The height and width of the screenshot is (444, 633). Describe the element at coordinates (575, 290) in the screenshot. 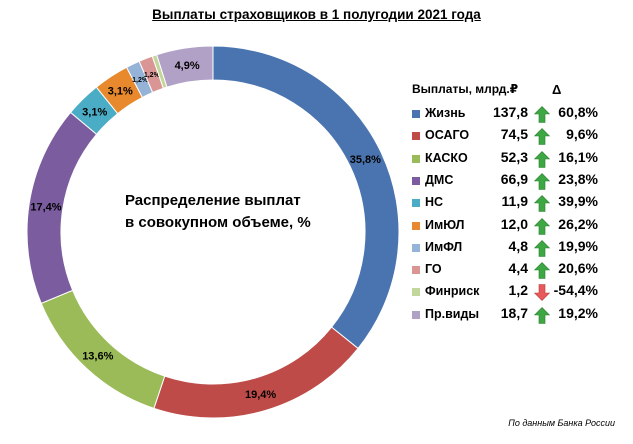

I see `legend-change: -54,4%` at that location.